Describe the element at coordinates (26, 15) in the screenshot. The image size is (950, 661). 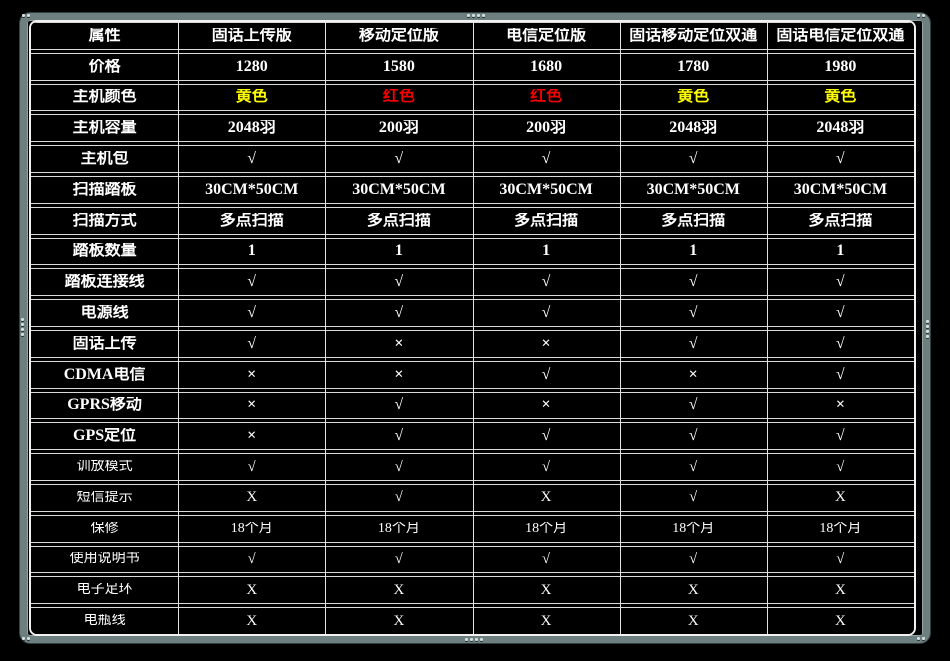
I see `rivet-dots-top-left` at that location.